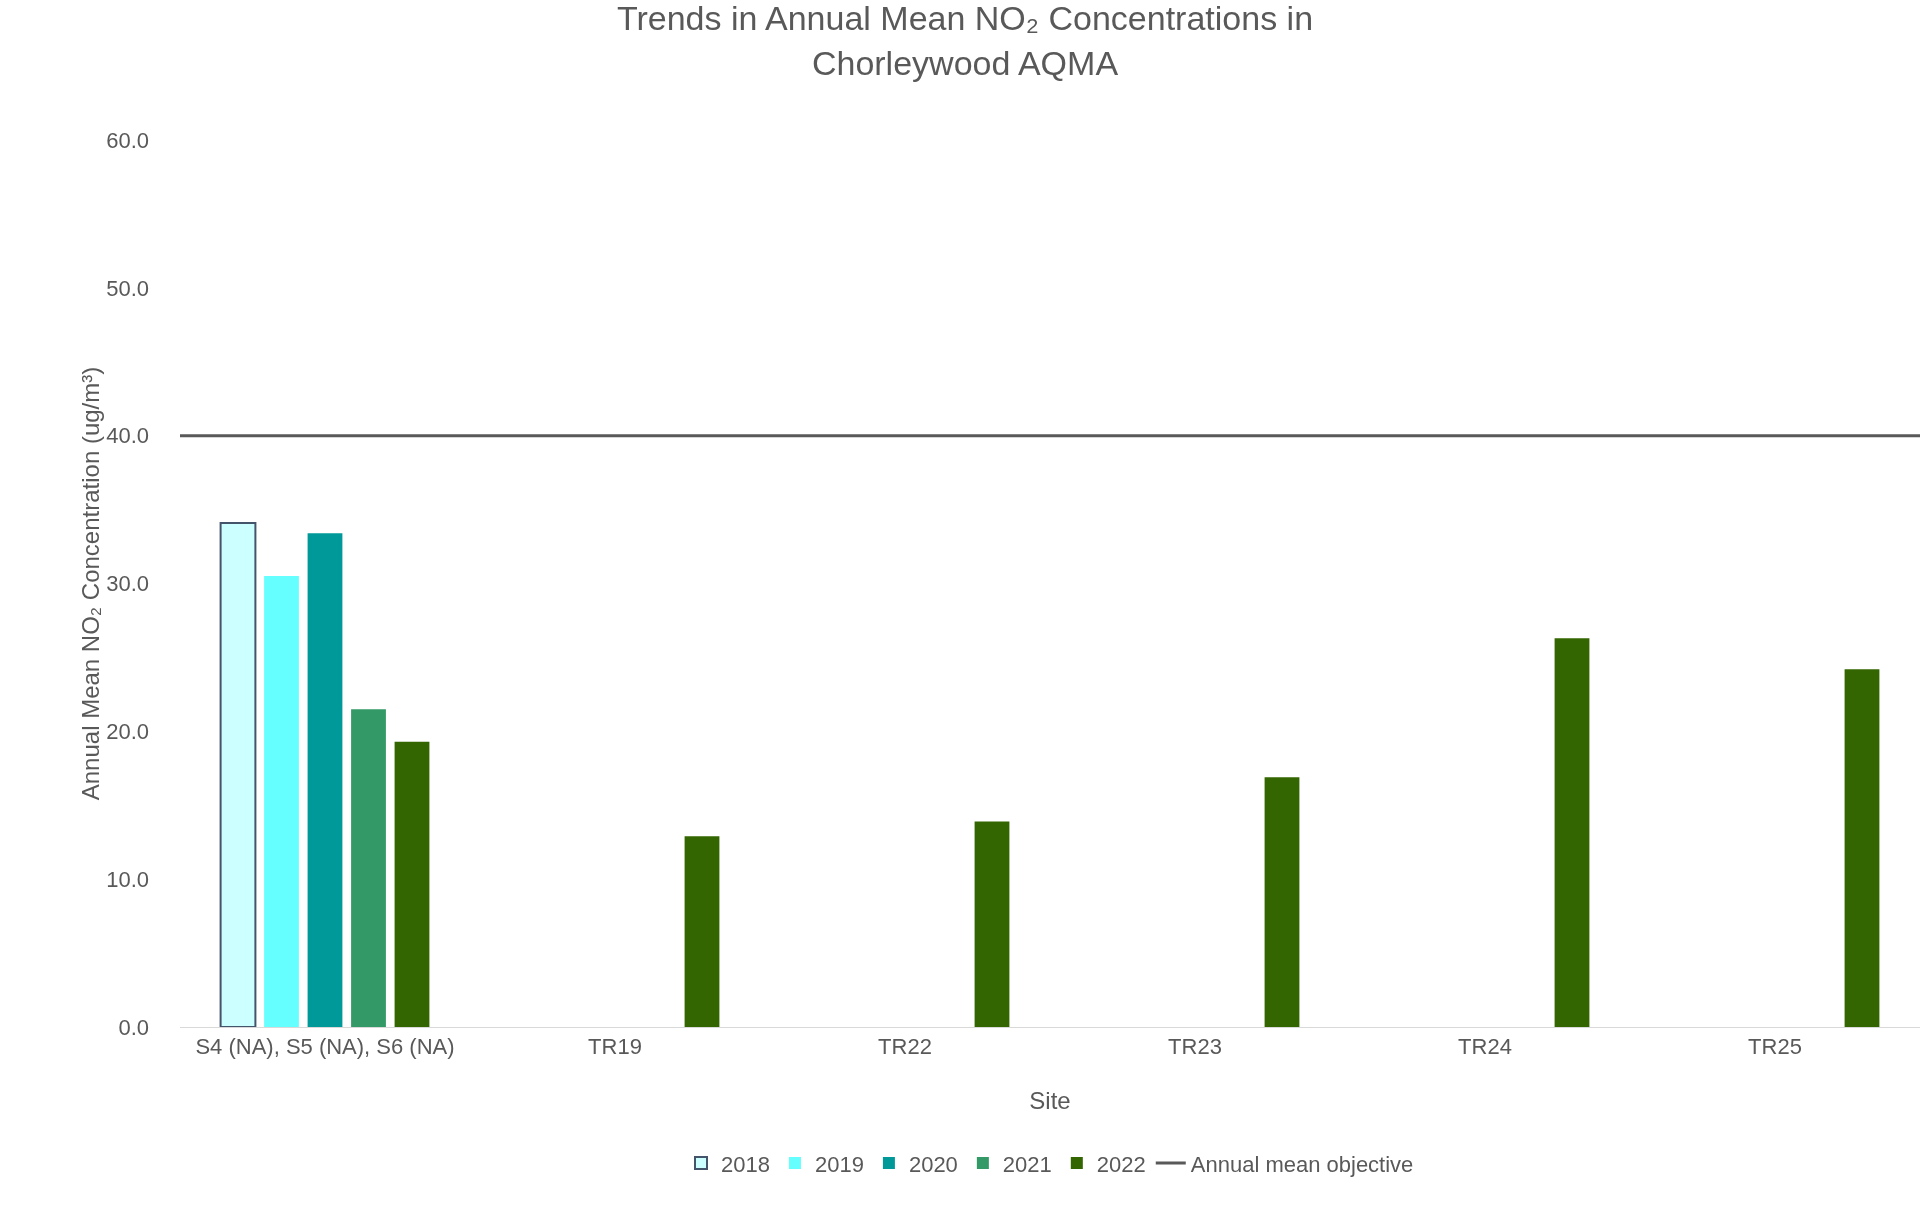 The width and height of the screenshot is (1930, 1217). What do you see at coordinates (325, 1047) in the screenshot?
I see `x-tick-label: S4 (NA), S5 (NA), S6 (NA)` at bounding box center [325, 1047].